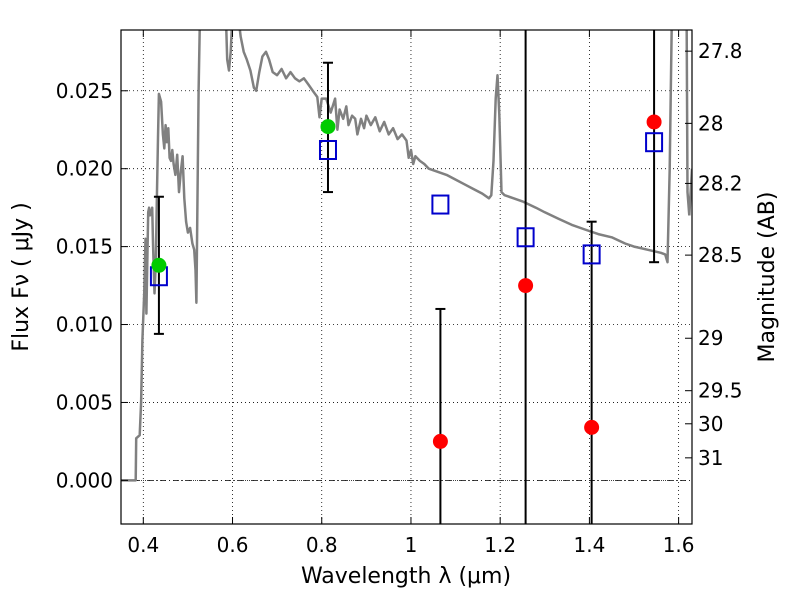 Image resolution: width=800 pixels, height=600 pixels. What do you see at coordinates (679, 545) in the screenshot?
I see `x-tick-label: 1.6` at bounding box center [679, 545].